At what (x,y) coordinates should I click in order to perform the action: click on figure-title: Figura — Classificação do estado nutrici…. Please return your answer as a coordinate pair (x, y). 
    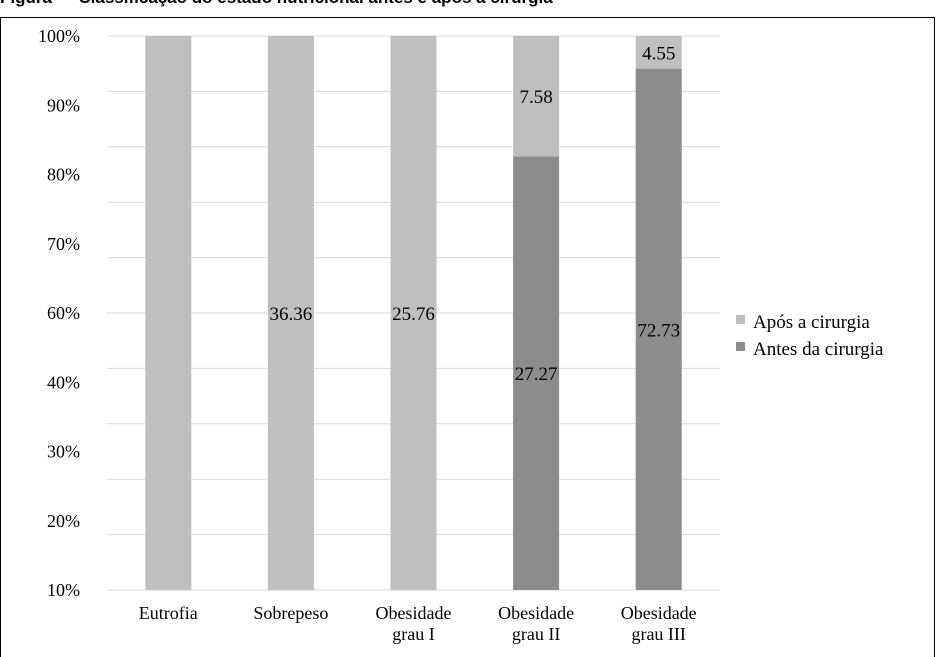
    Looking at the image, I should click on (469, 4).